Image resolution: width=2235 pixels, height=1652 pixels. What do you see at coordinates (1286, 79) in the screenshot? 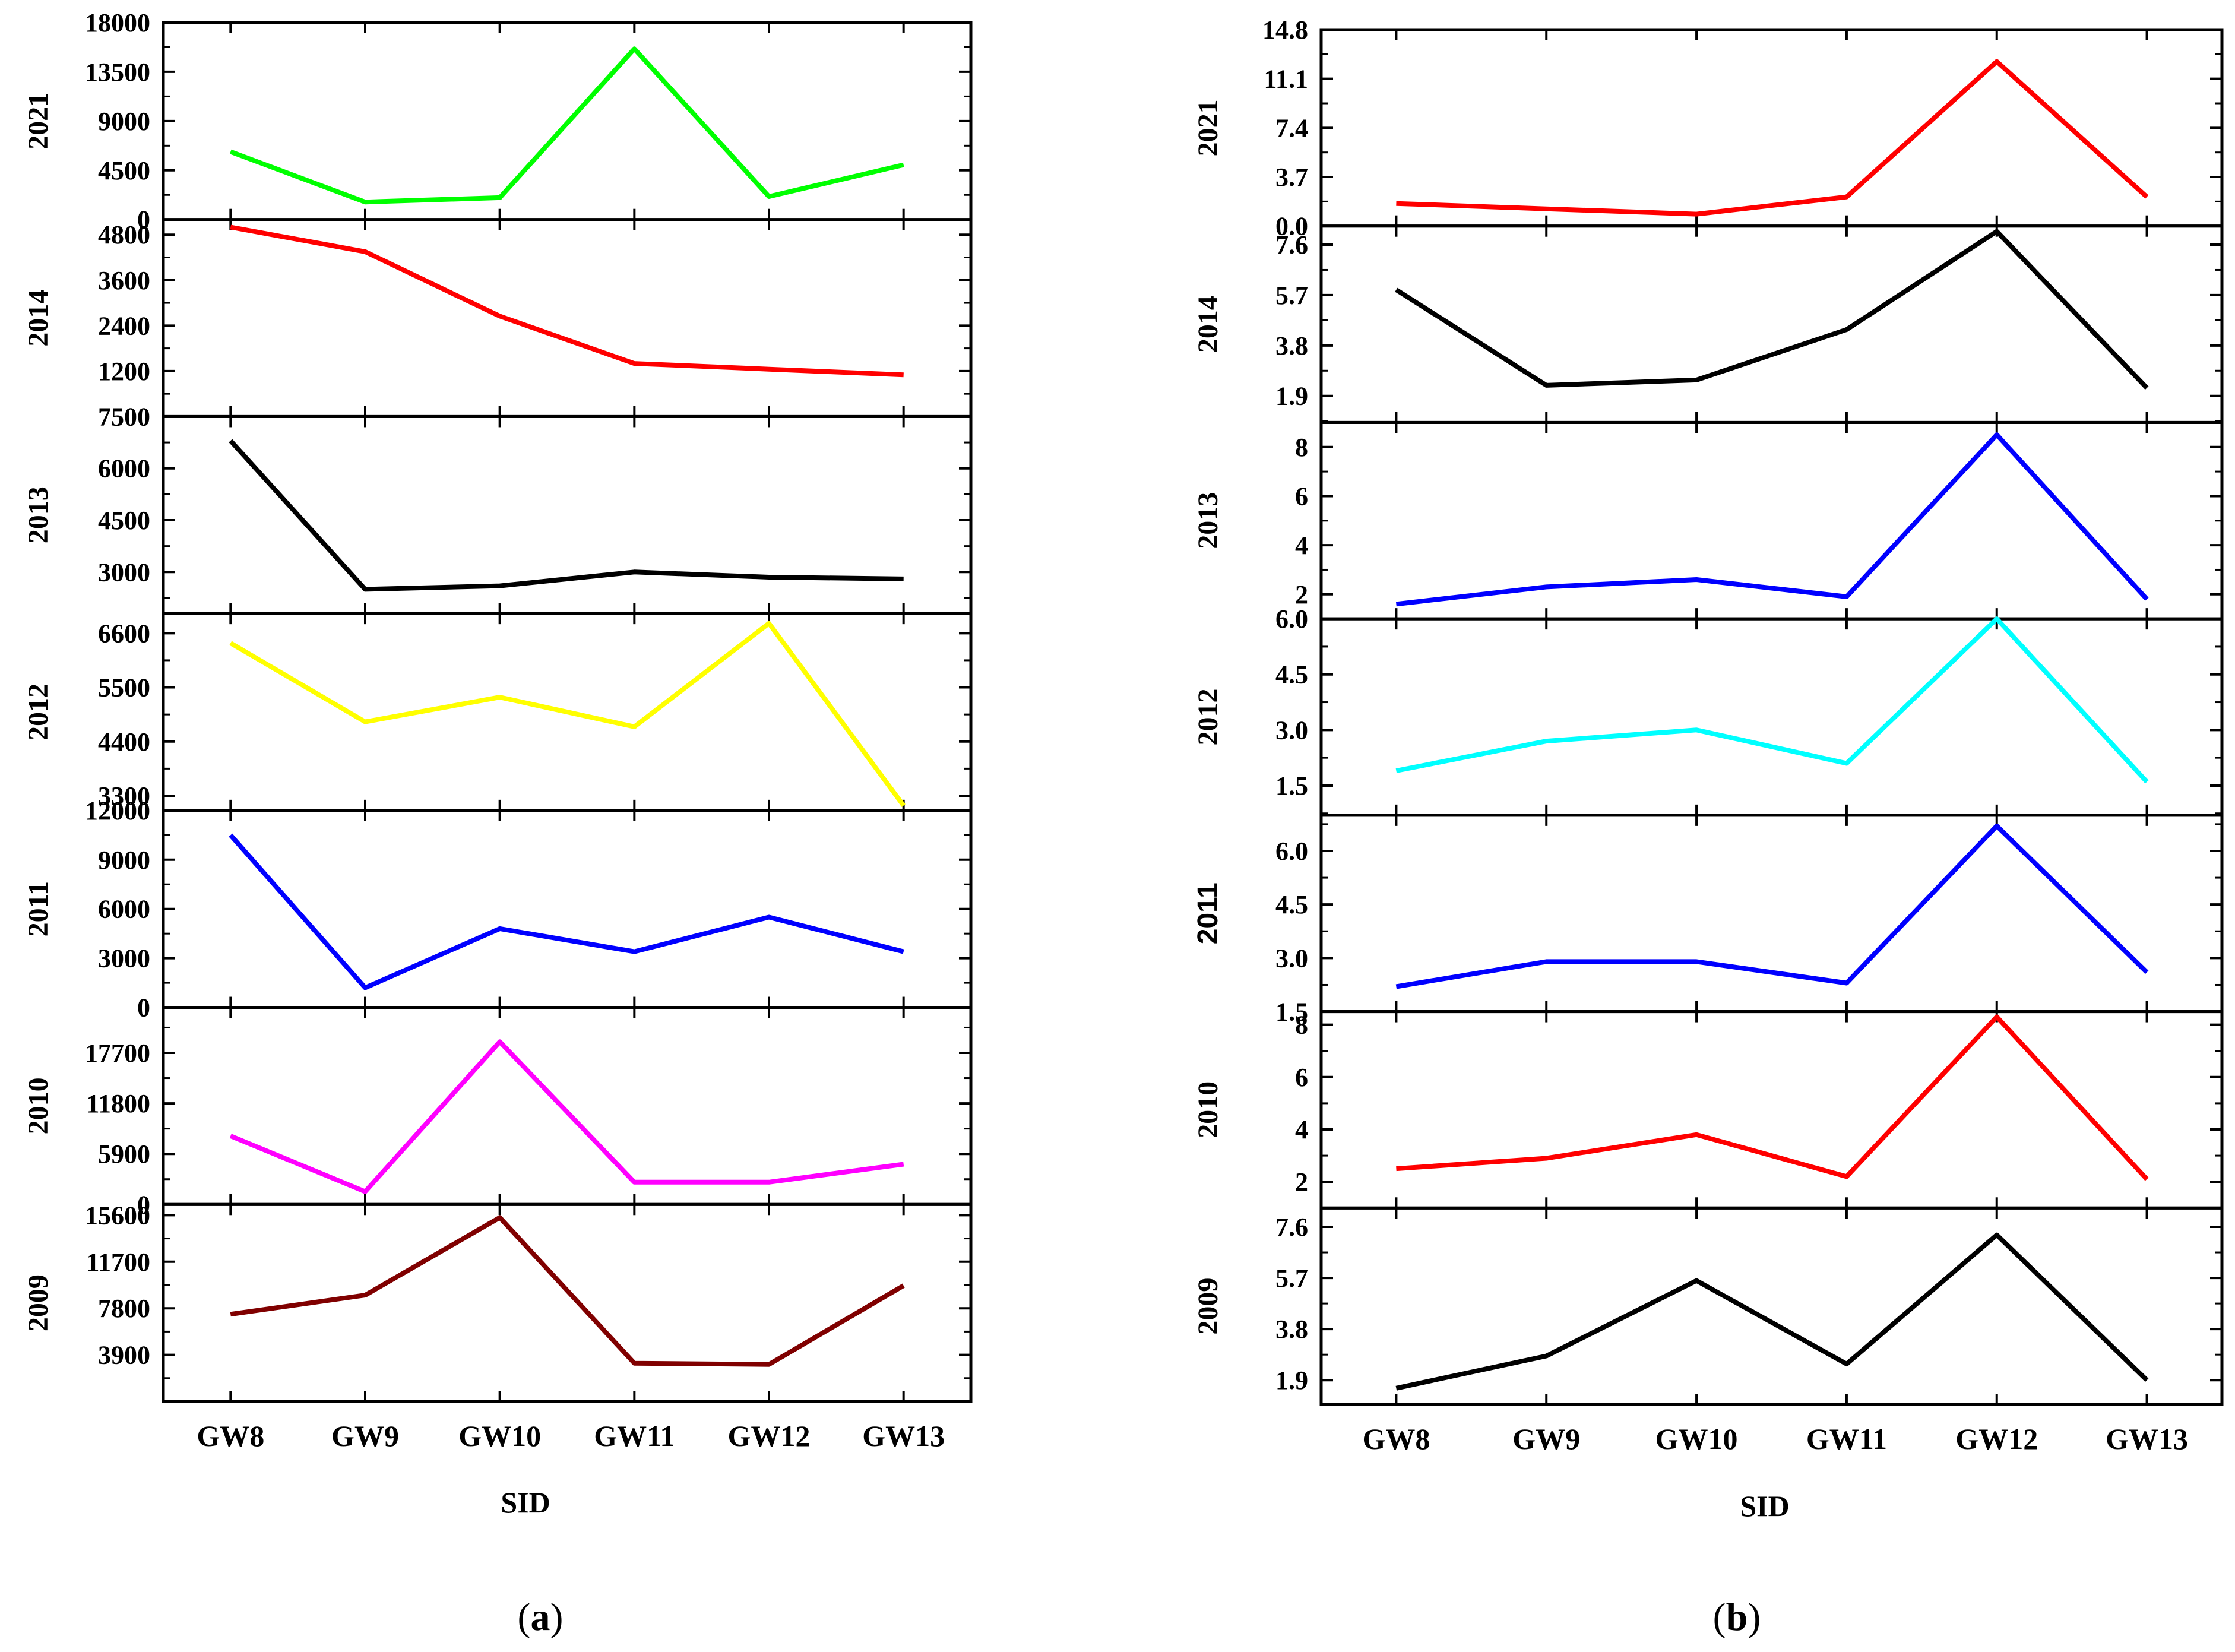
I see `y-tick-label: 11.1` at bounding box center [1286, 79].